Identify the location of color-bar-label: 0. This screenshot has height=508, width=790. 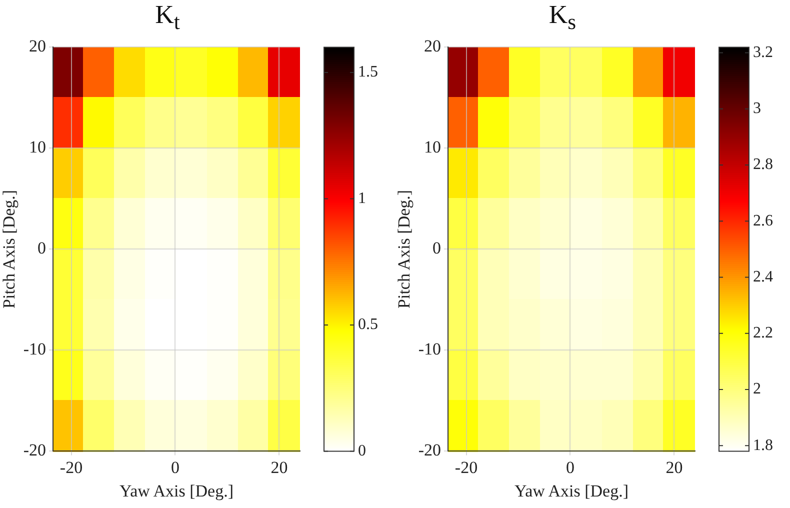
(362, 451).